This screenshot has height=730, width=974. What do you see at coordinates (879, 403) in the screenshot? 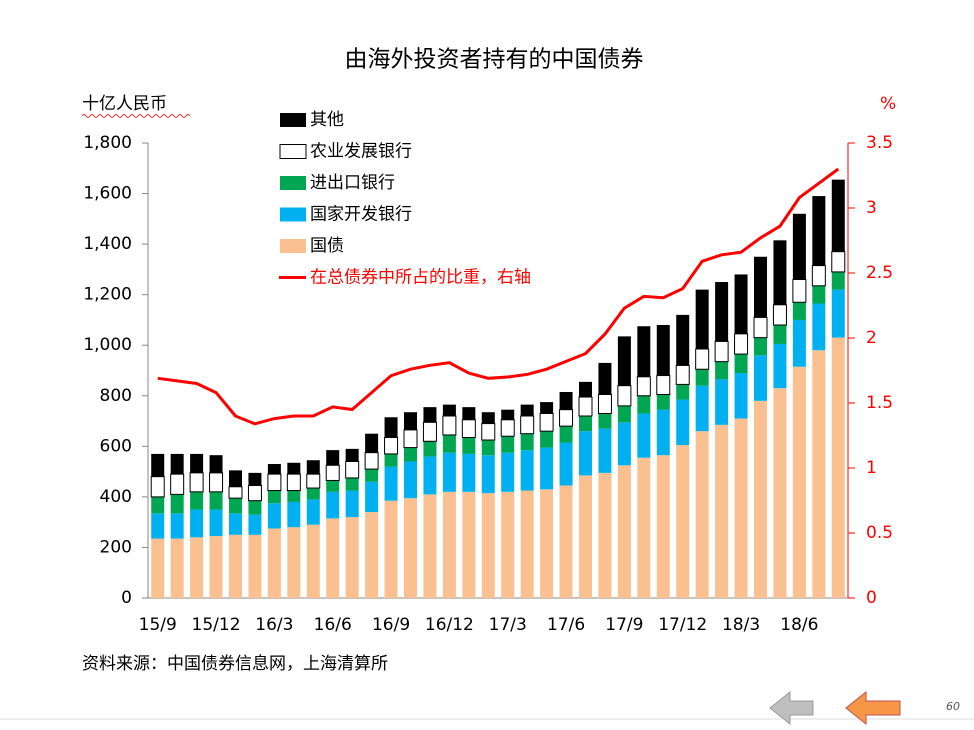
I see `y2-tick-label: 1.5` at bounding box center [879, 403].